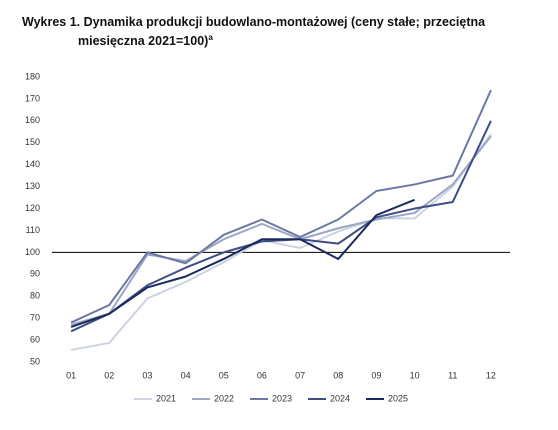  I want to click on y-tick-label: 120, so click(32, 208).